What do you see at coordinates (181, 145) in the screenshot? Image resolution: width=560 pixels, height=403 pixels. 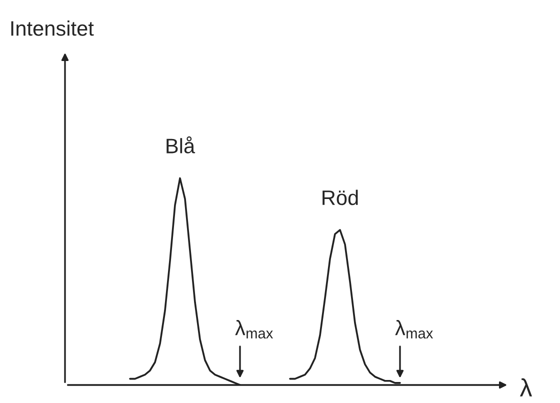 I see `series-label: Blå` at bounding box center [181, 145].